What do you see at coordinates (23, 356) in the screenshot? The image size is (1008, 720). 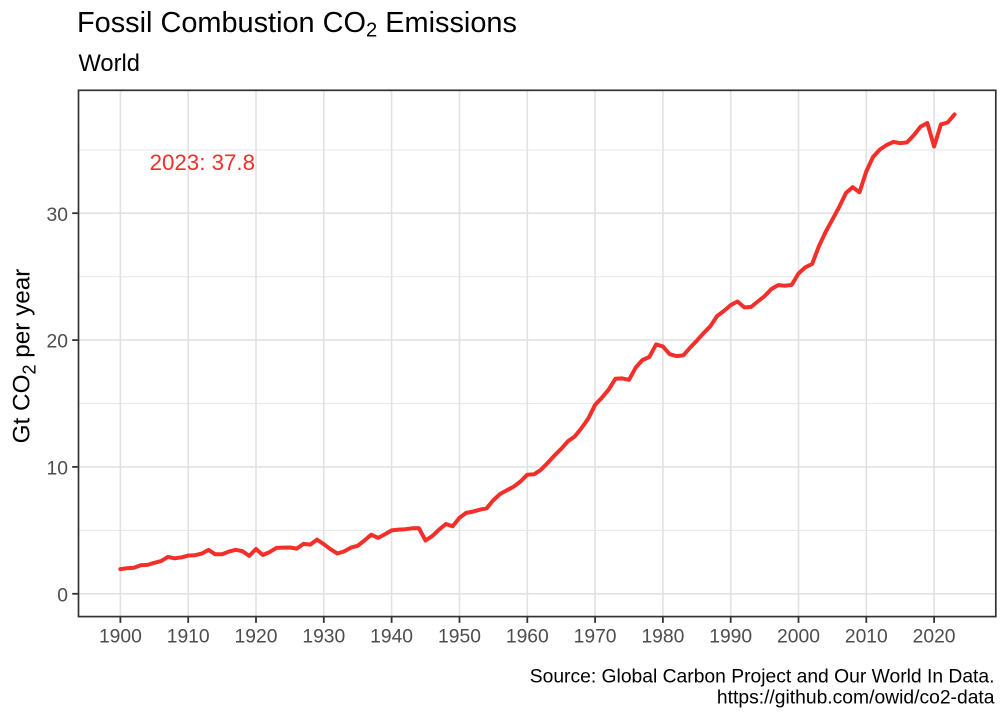 I see `svg-text: Gt CO2 per year` at bounding box center [23, 356].